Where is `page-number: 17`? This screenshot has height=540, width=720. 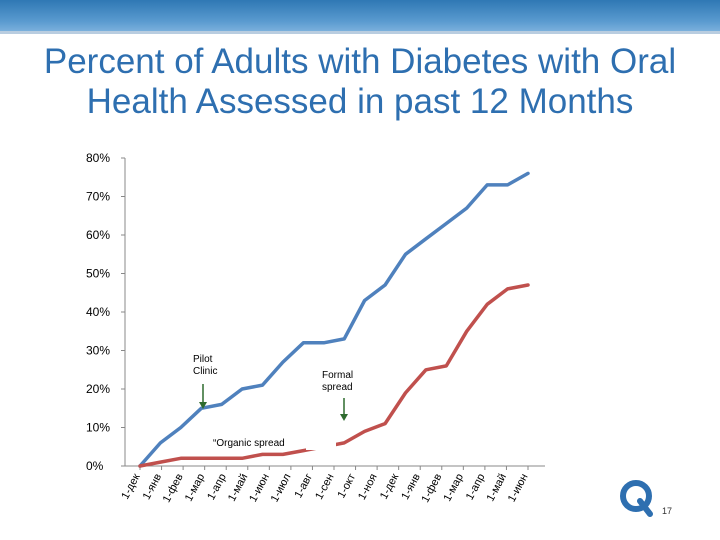
page-number: 17 is located at coordinates (667, 511).